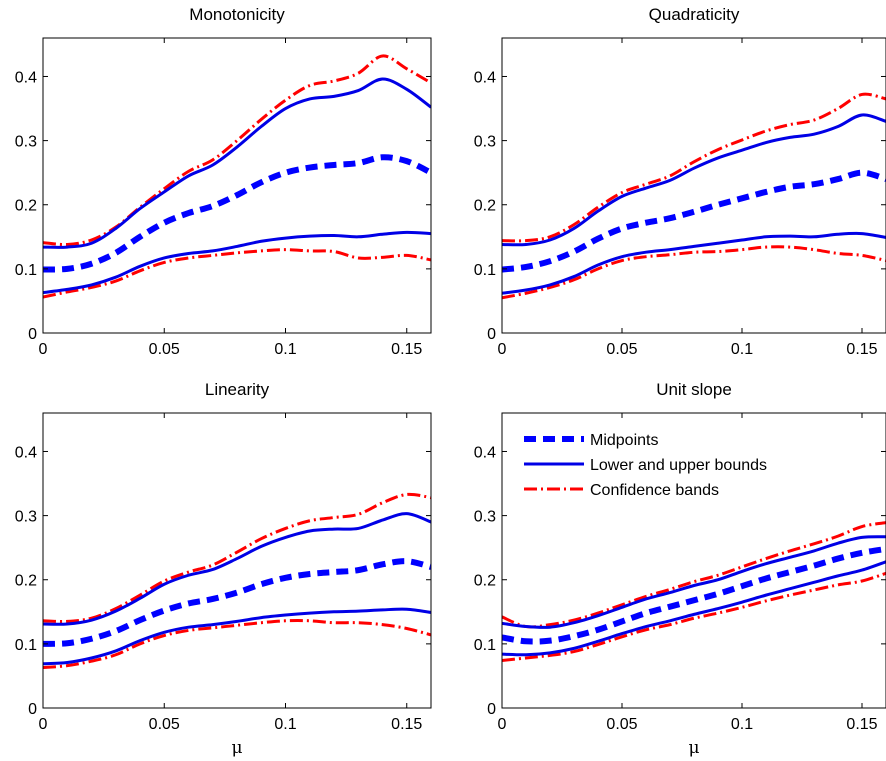 This screenshot has height=761, width=886. I want to click on panel-title: Unit slope, so click(694, 389).